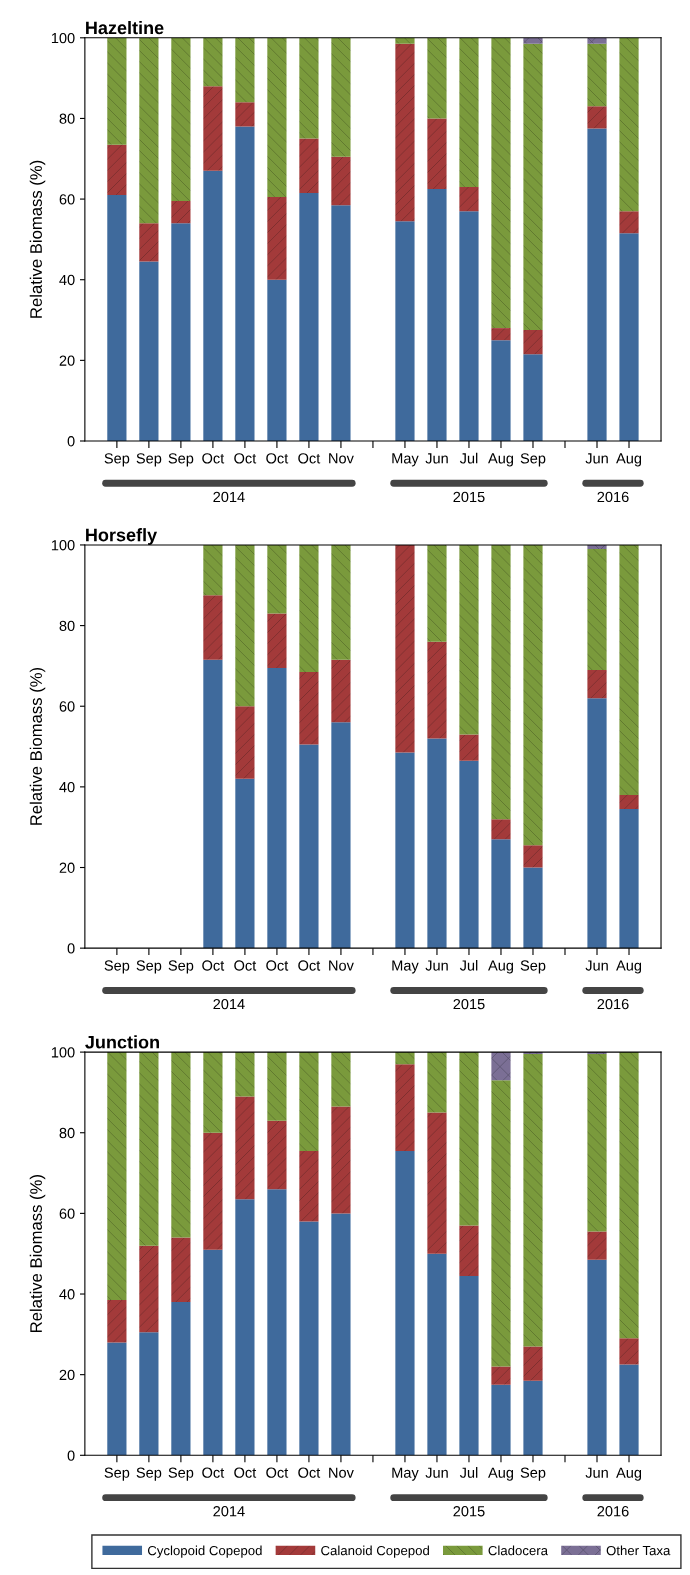 The image size is (690, 1575). Describe the element at coordinates (468, 458) in the screenshot. I see `x-tick-label: Jul` at that location.